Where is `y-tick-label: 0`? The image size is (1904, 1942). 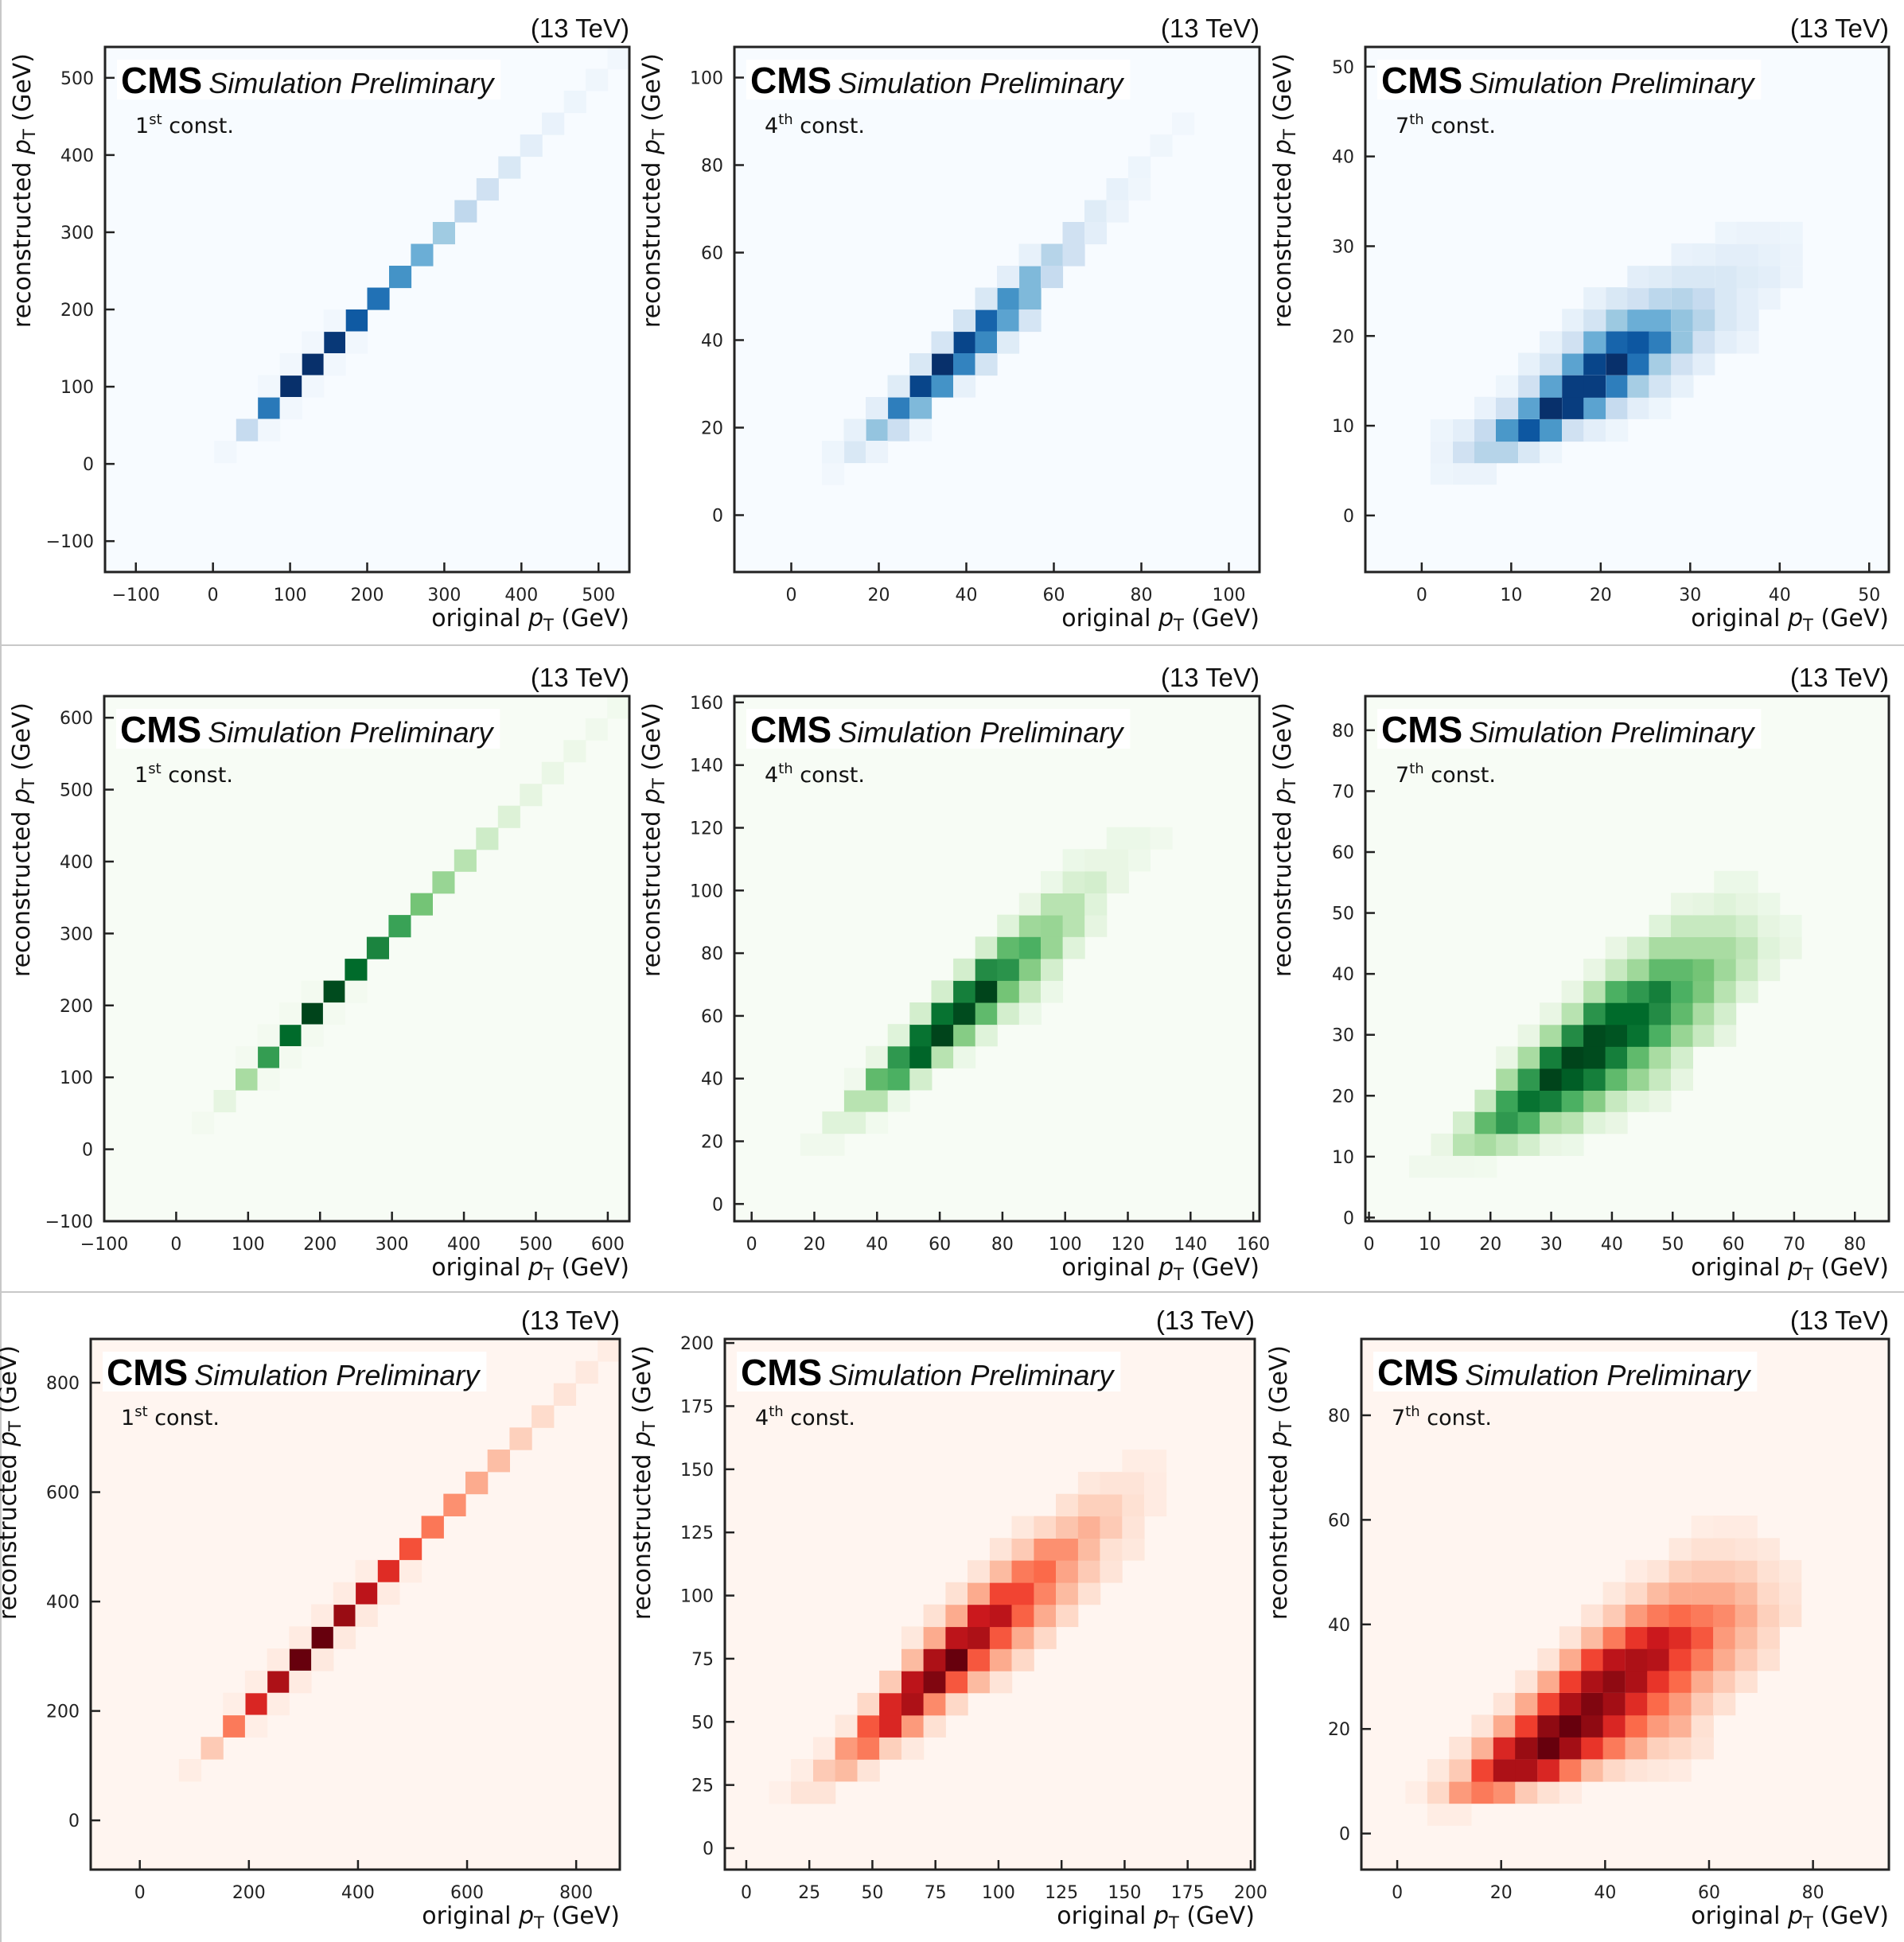
y-tick-label: 0 is located at coordinates (1344, 1835).